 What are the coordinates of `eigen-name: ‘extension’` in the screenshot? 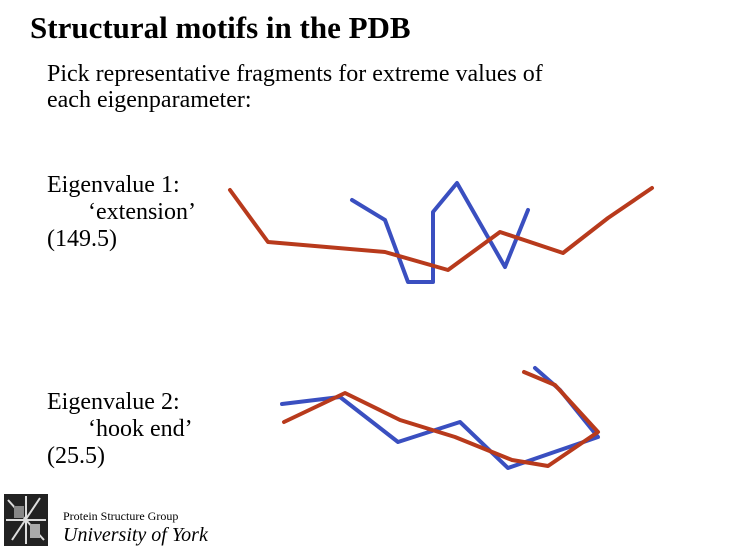 It's located at (142, 212).